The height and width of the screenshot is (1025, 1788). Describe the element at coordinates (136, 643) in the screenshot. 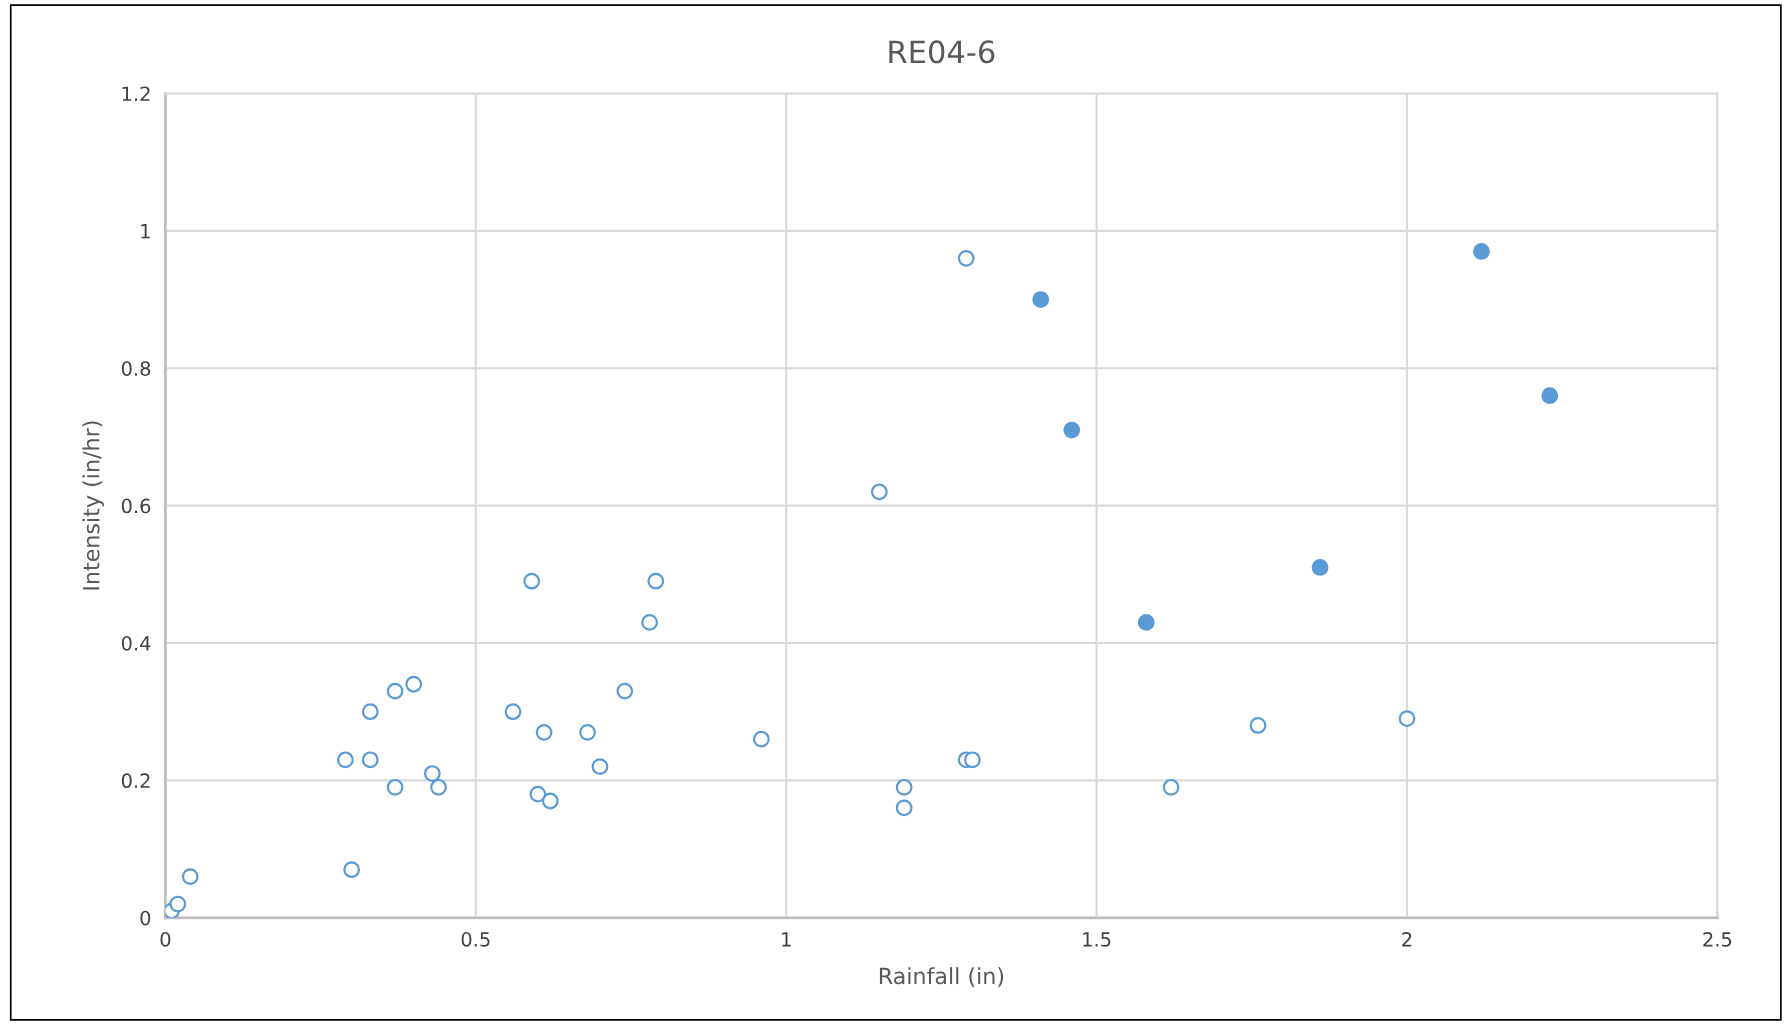

I see `y-tick-label: 0.4` at that location.